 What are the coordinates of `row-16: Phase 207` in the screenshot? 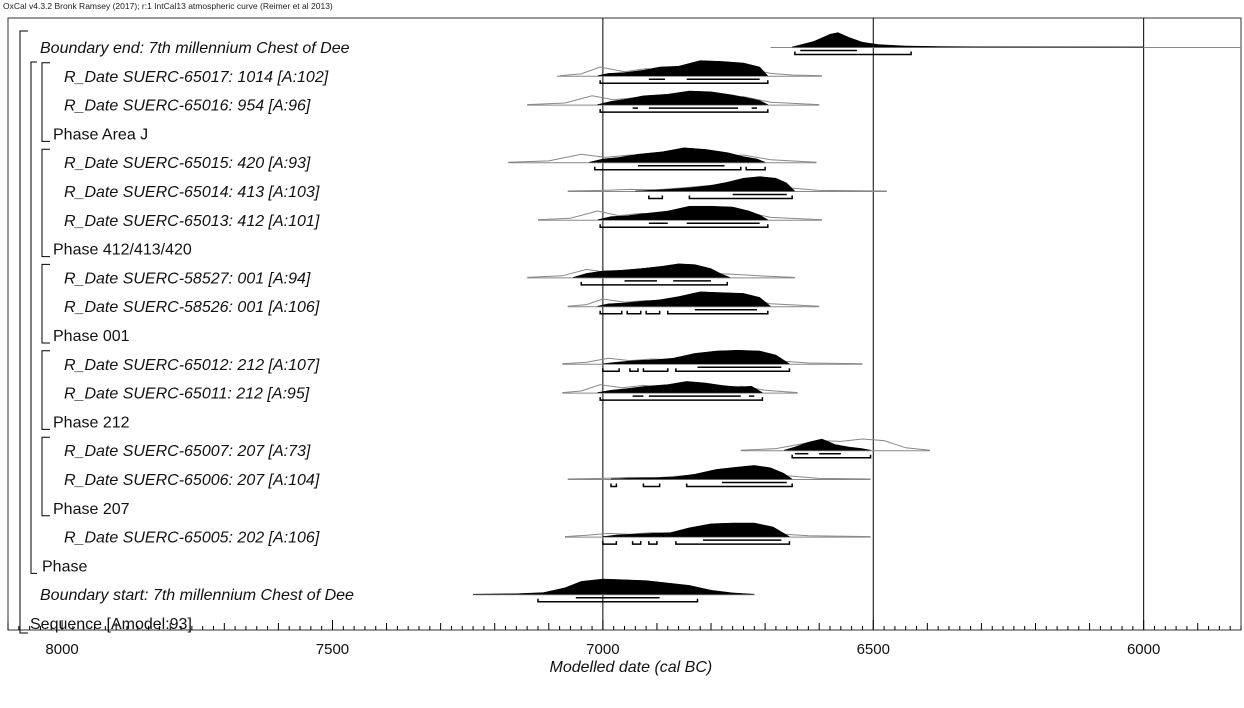 It's located at (91, 509).